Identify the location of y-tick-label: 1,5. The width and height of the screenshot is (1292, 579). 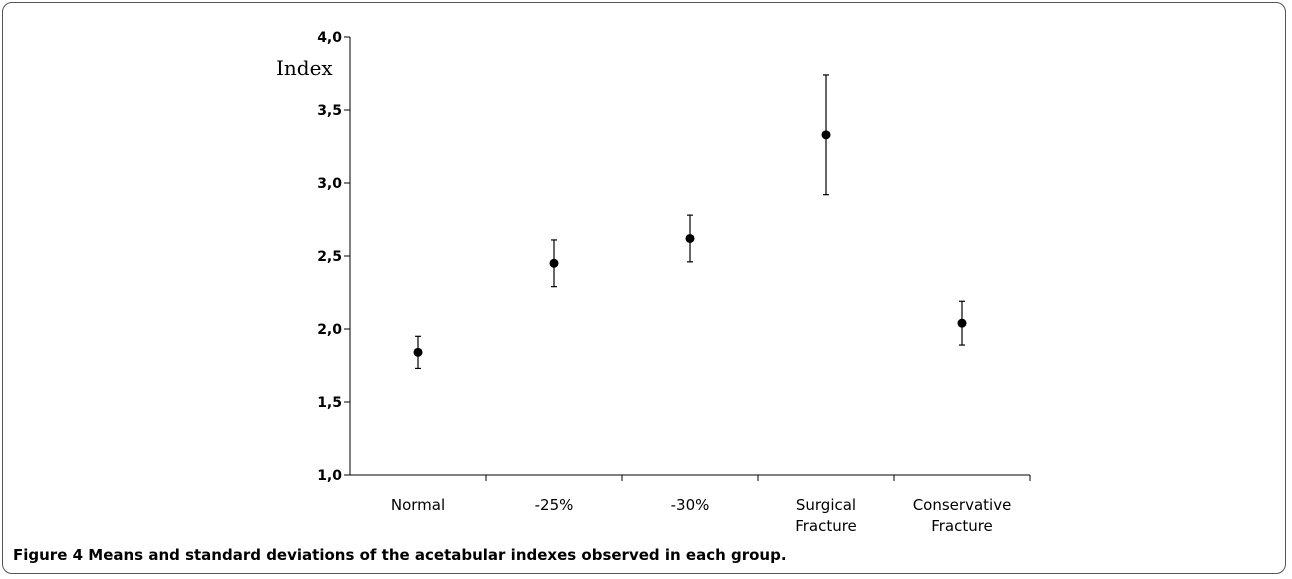
(329, 403).